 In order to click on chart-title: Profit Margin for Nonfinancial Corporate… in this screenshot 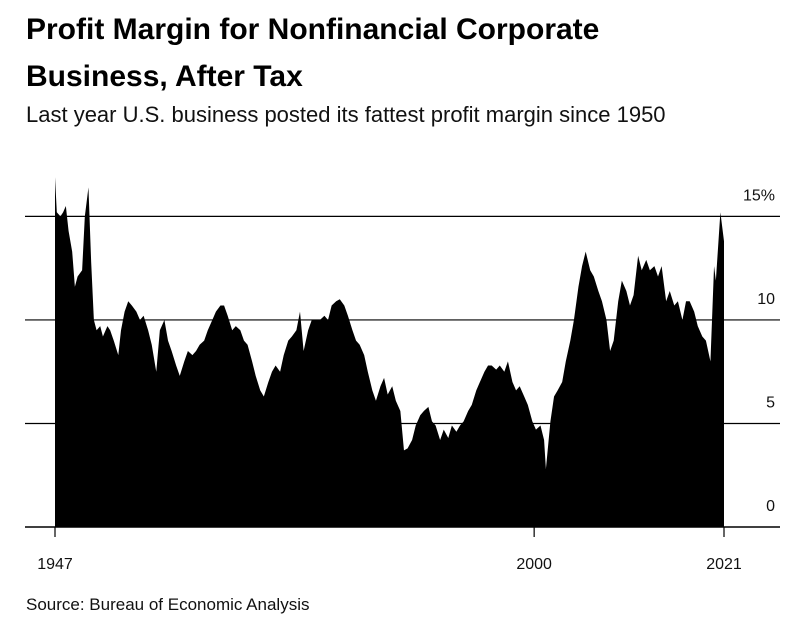, I will do `click(313, 53)`.